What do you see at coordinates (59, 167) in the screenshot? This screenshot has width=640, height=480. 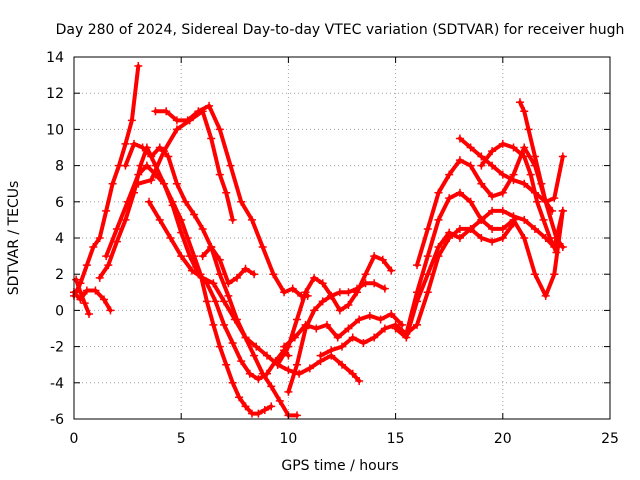 I see `y-tick-label: 8` at bounding box center [59, 167].